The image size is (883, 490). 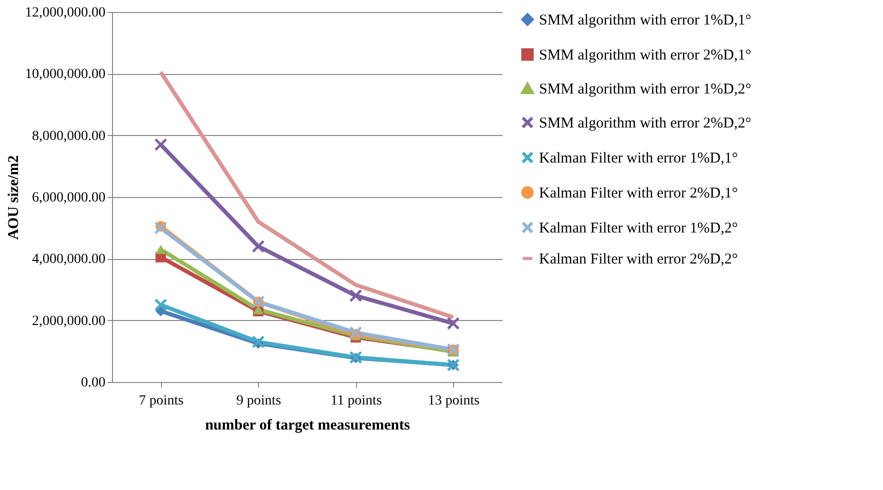 I want to click on legend-label: Kalman Filter with error 1%D,2°, so click(x=638, y=228).